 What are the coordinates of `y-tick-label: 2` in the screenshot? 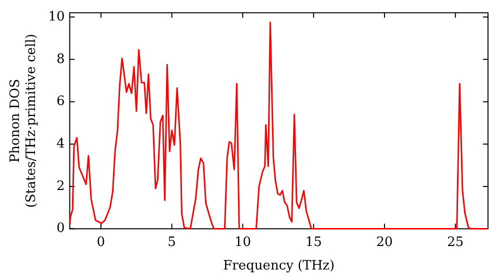 It's located at (60, 186).